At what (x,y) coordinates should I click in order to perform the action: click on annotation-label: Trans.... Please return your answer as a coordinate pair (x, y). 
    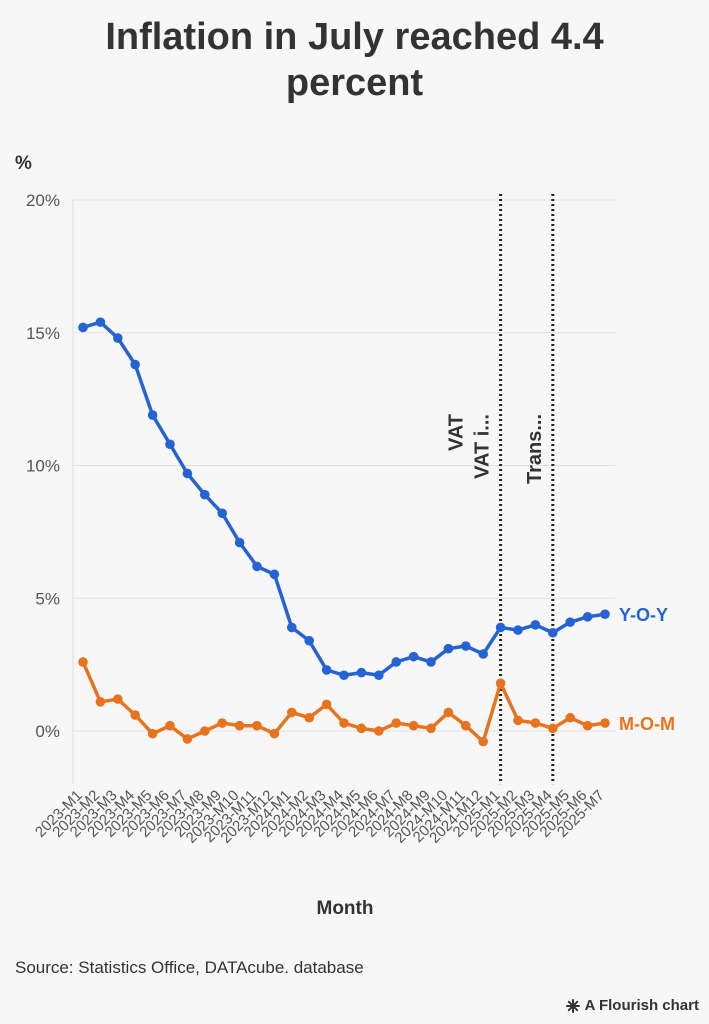
    Looking at the image, I should click on (535, 449).